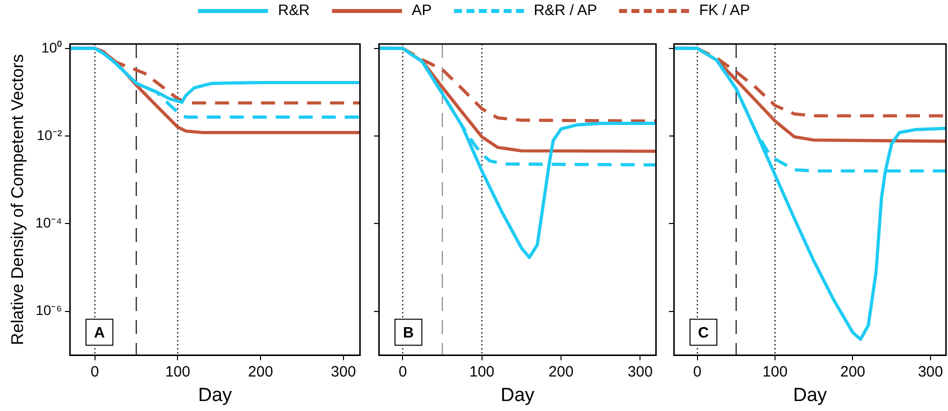 The height and width of the screenshot is (411, 948). I want to click on y-tick-label: 10⁻², so click(49, 134).